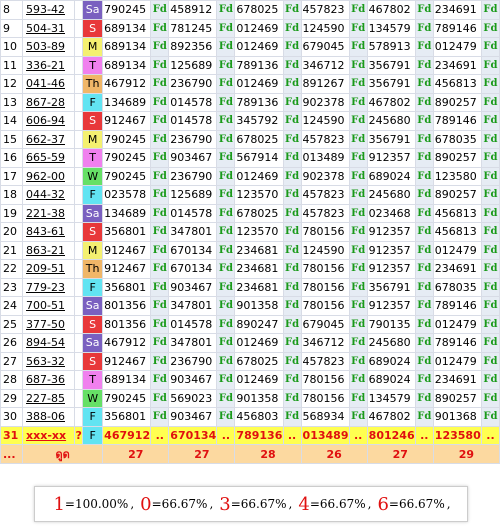 The image size is (500, 527). Describe the element at coordinates (49, 324) in the screenshot. I see `code: 377-50` at that location.